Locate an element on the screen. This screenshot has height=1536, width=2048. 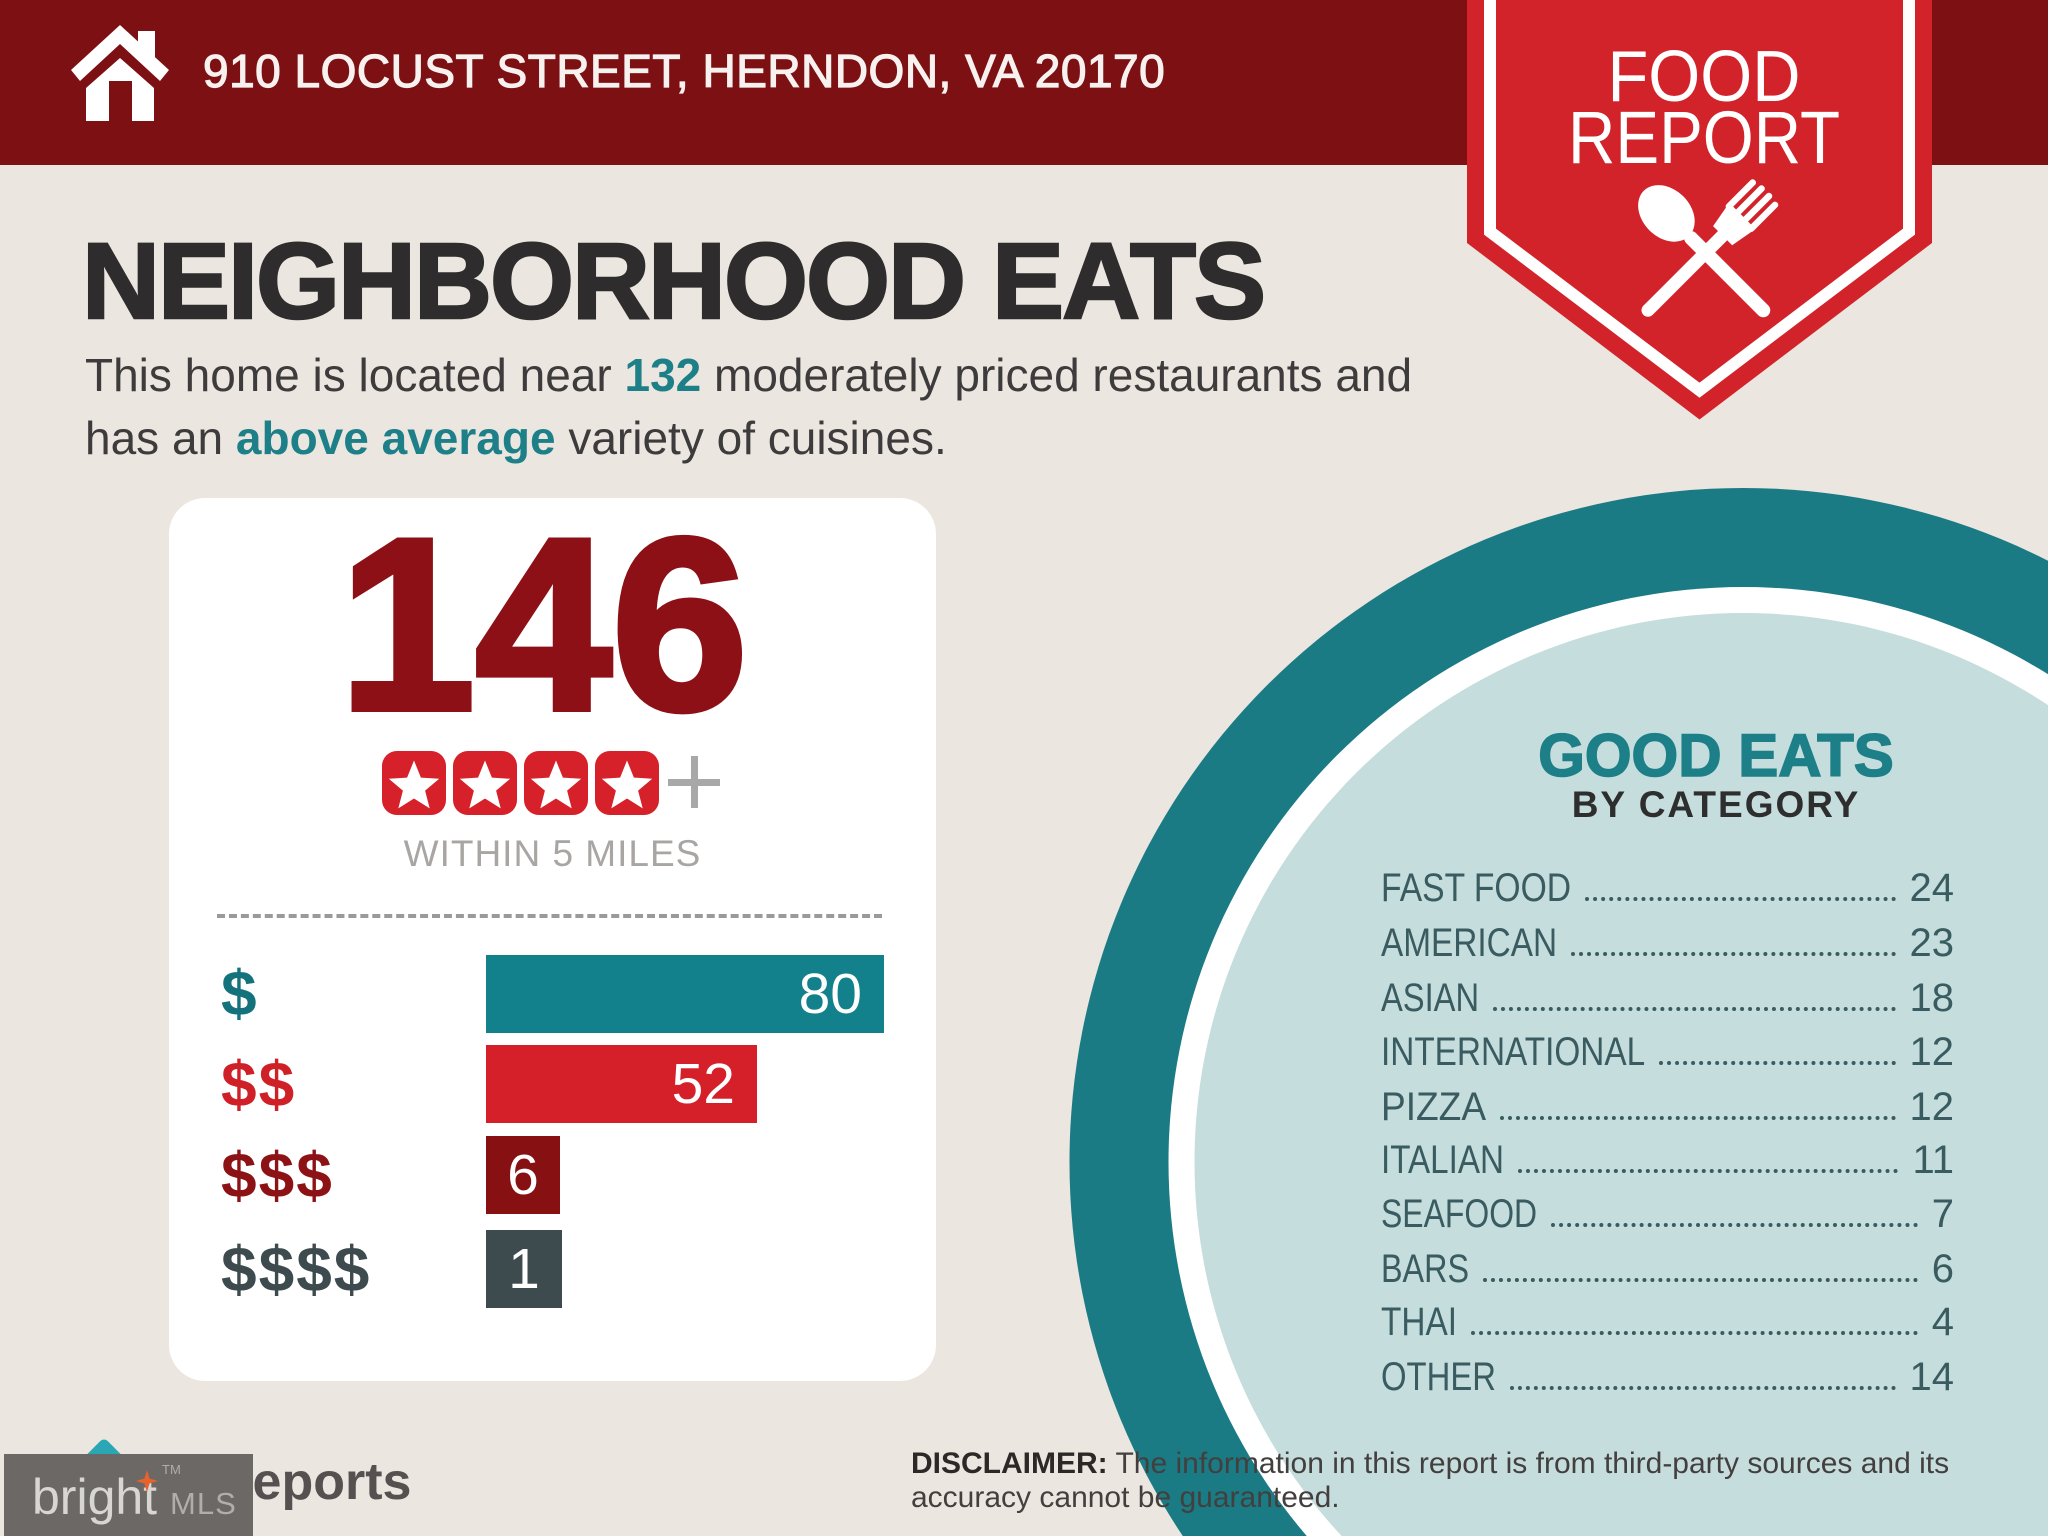
svg-text: REPORT is located at coordinates (1704, 137).